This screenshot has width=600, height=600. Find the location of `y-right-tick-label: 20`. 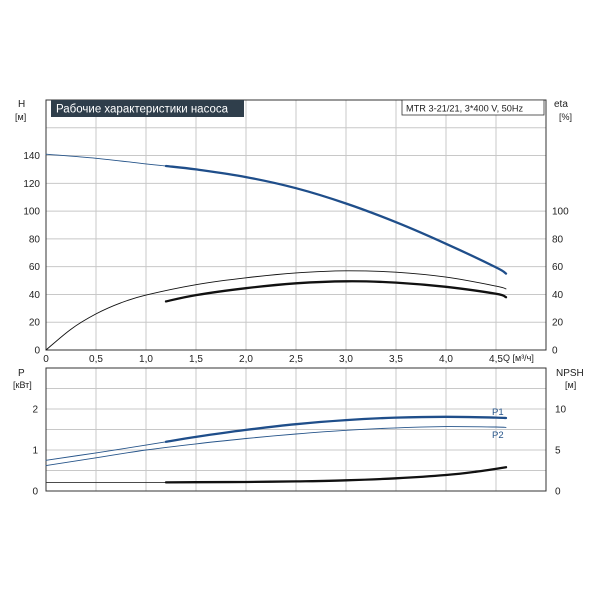

y-right-tick-label: 20 is located at coordinates (558, 323).